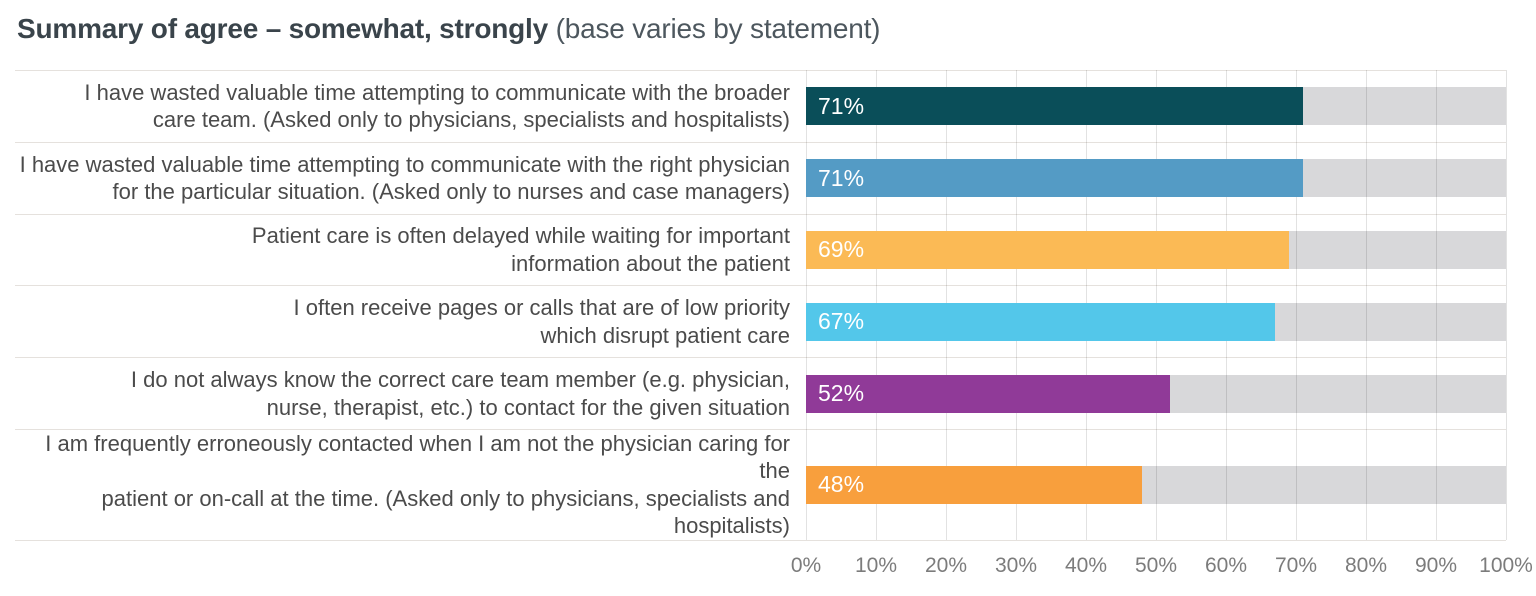  Describe the element at coordinates (1156, 484) in the screenshot. I see `bar-cell: 48%` at that location.